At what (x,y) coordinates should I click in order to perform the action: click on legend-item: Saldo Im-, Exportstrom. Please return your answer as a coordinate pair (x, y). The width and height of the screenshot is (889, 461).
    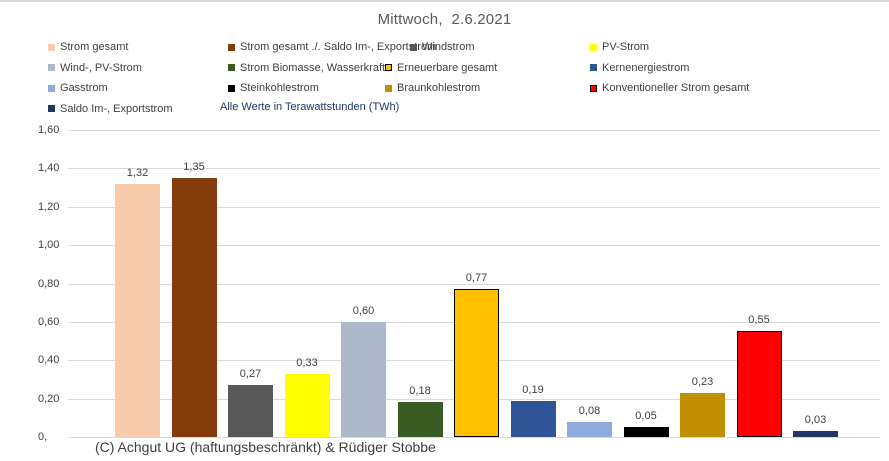
    Looking at the image, I should click on (110, 109).